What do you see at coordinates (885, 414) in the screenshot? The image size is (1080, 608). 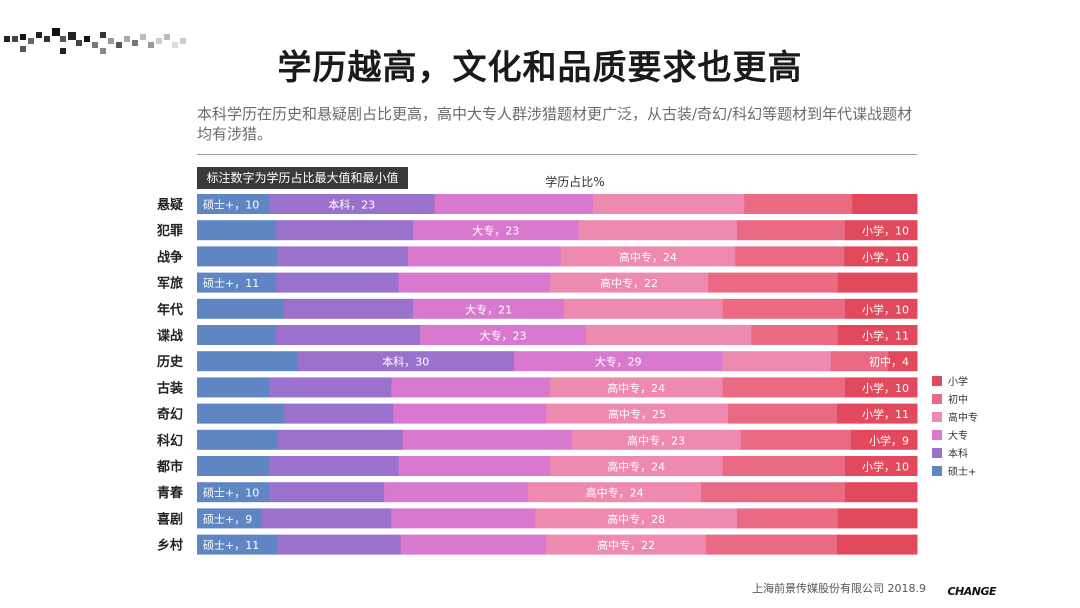 I see `data-label: 小学，11` at bounding box center [885, 414].